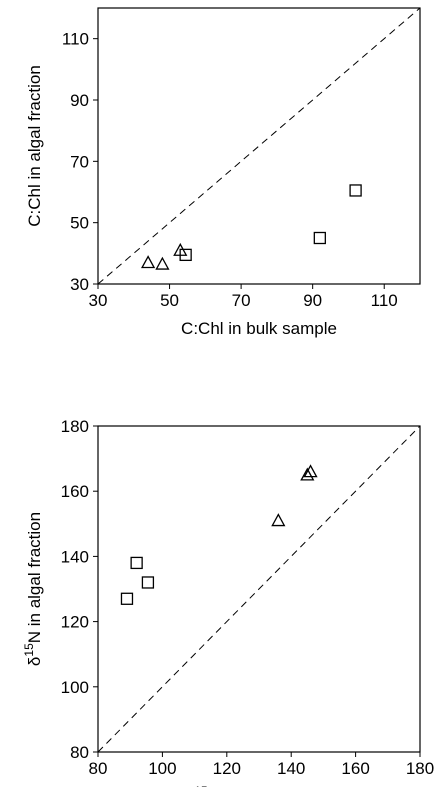  What do you see at coordinates (169, 300) in the screenshot?
I see `x-tick-label: 50` at bounding box center [169, 300].